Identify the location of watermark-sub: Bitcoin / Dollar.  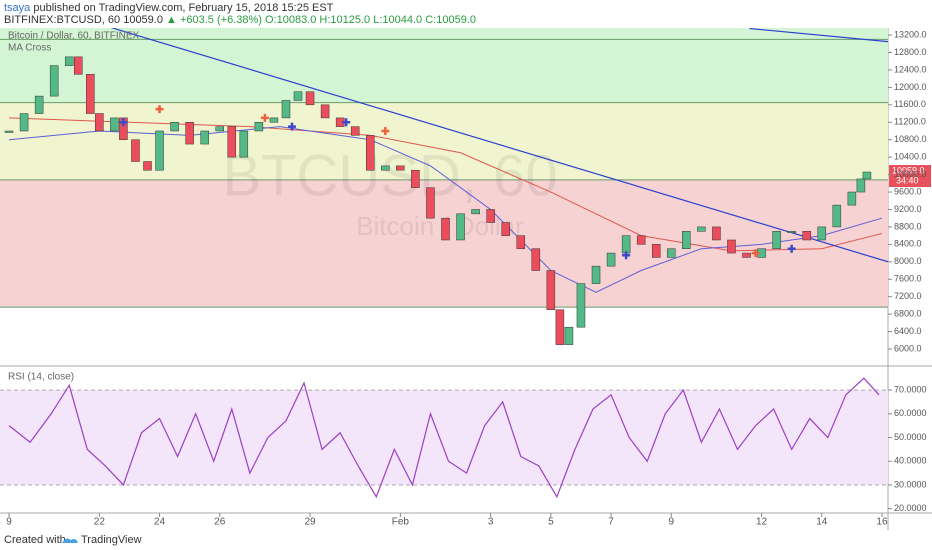
(440, 226).